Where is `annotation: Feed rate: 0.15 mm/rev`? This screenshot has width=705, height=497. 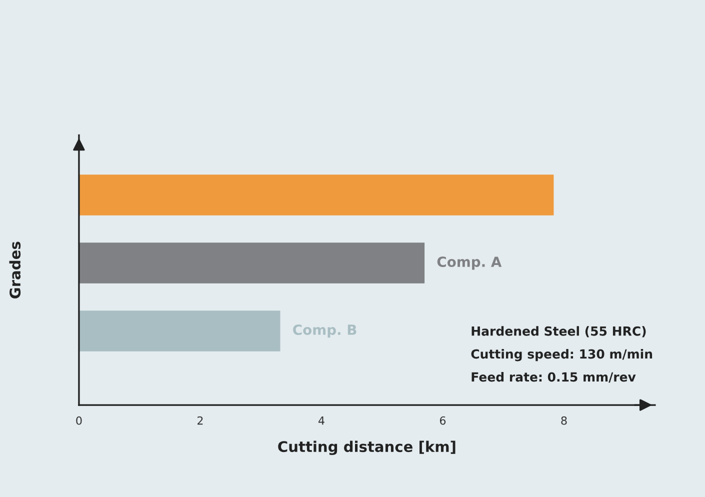 annotation: Feed rate: 0.15 mm/rev is located at coordinates (554, 377).